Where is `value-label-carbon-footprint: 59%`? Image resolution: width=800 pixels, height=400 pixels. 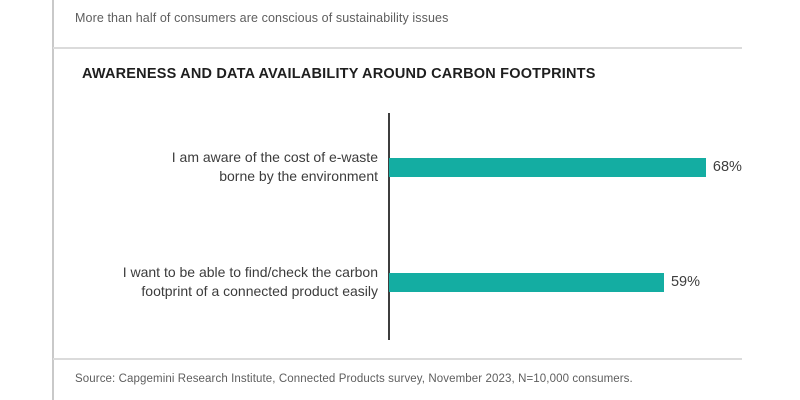 value-label-carbon-footprint: 59% is located at coordinates (685, 282).